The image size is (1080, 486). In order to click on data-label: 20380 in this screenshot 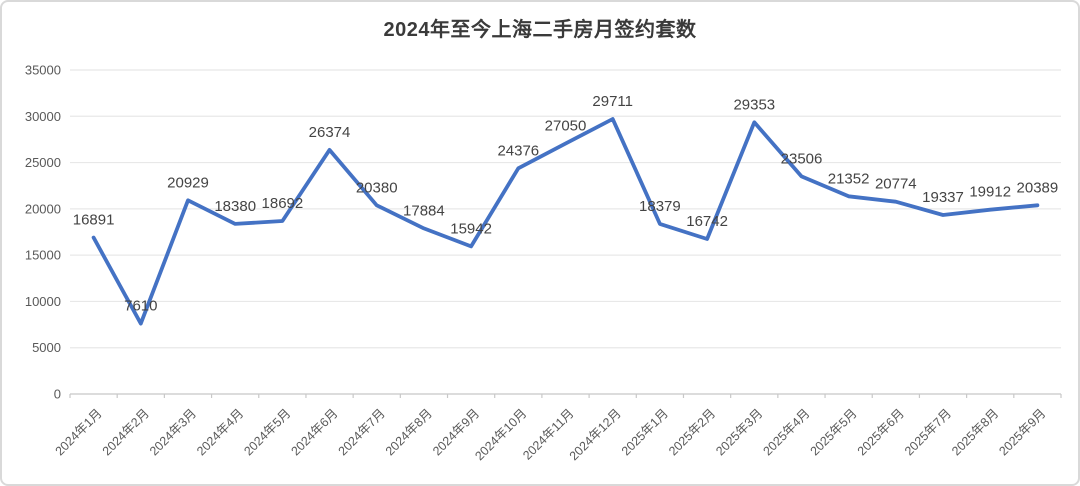, I will do `click(377, 187)`.